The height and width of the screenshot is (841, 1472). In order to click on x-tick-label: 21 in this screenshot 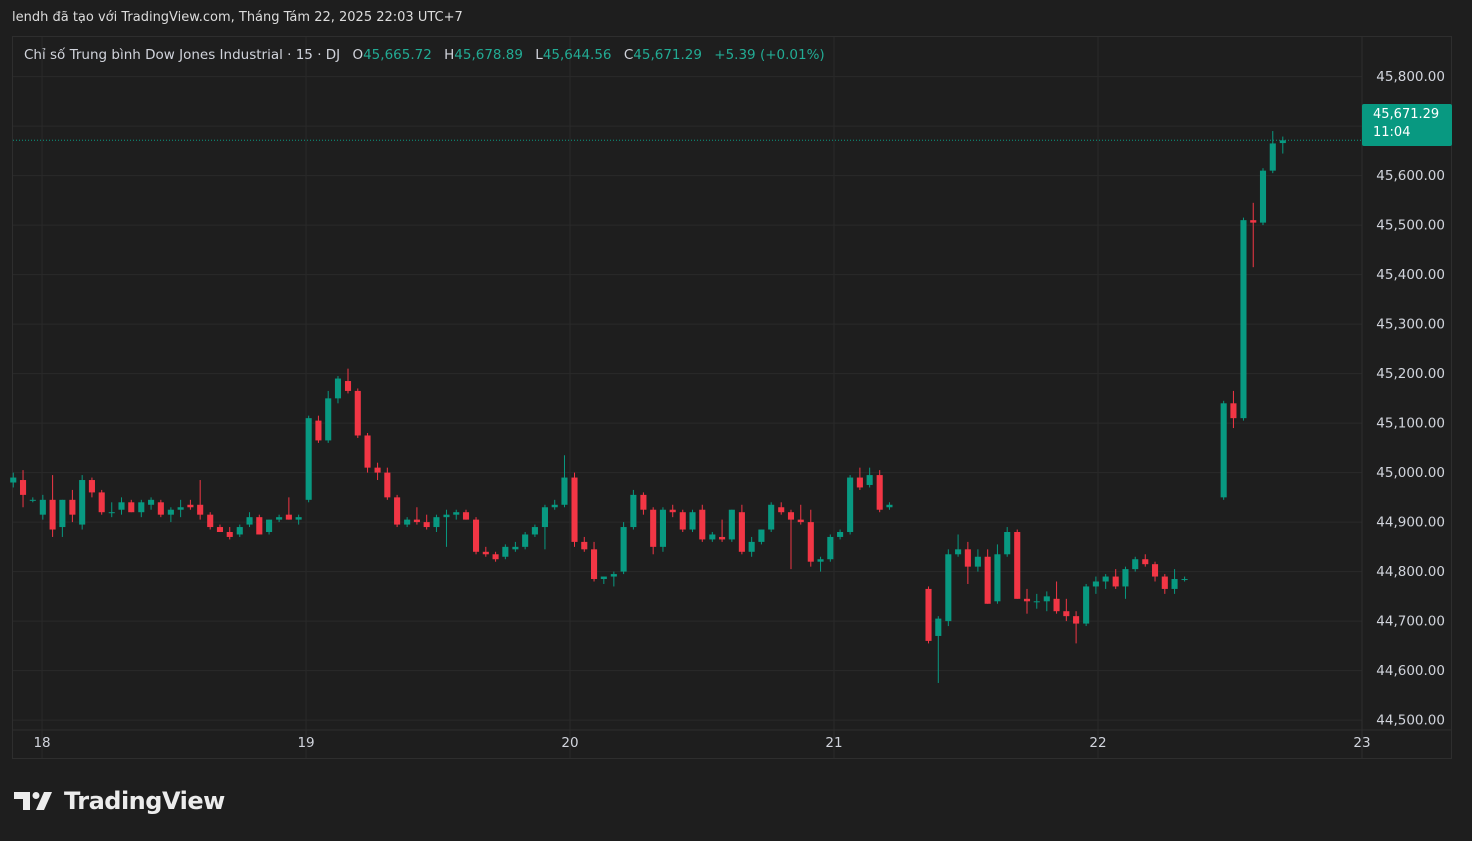, I will do `click(833, 743)`.